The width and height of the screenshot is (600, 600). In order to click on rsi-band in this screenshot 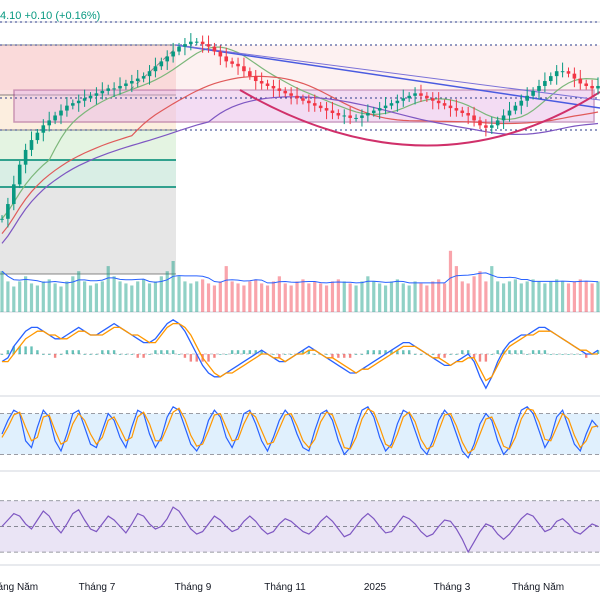, I will do `click(300, 526)`.